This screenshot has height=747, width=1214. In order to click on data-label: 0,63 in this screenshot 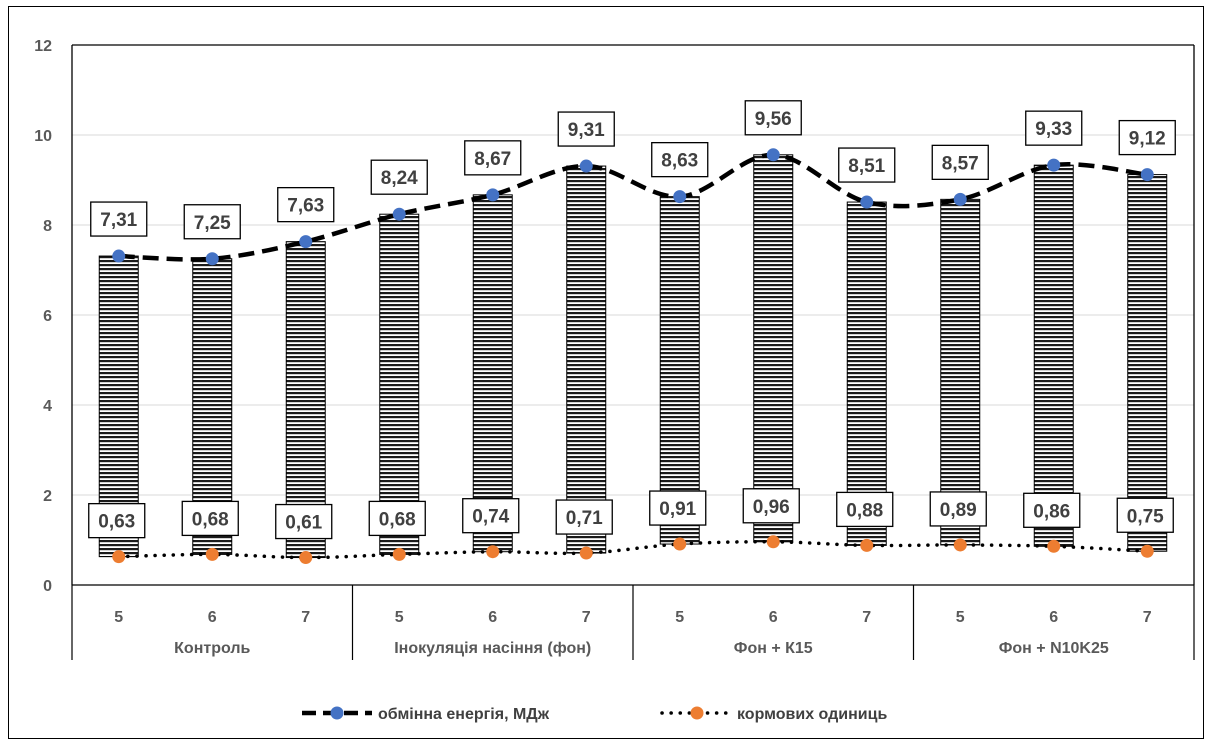, I will do `click(116, 522)`.